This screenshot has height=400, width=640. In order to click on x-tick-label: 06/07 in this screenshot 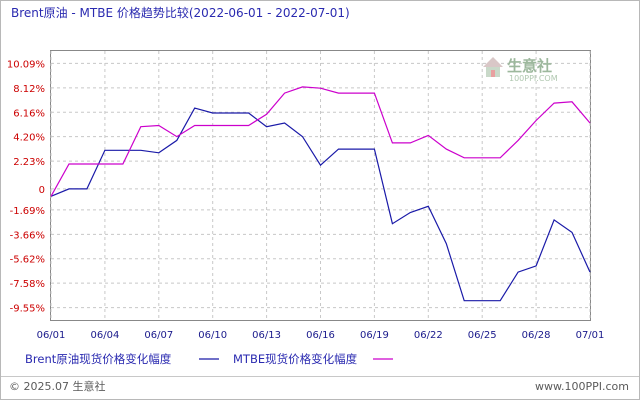, I will do `click(158, 335)`.